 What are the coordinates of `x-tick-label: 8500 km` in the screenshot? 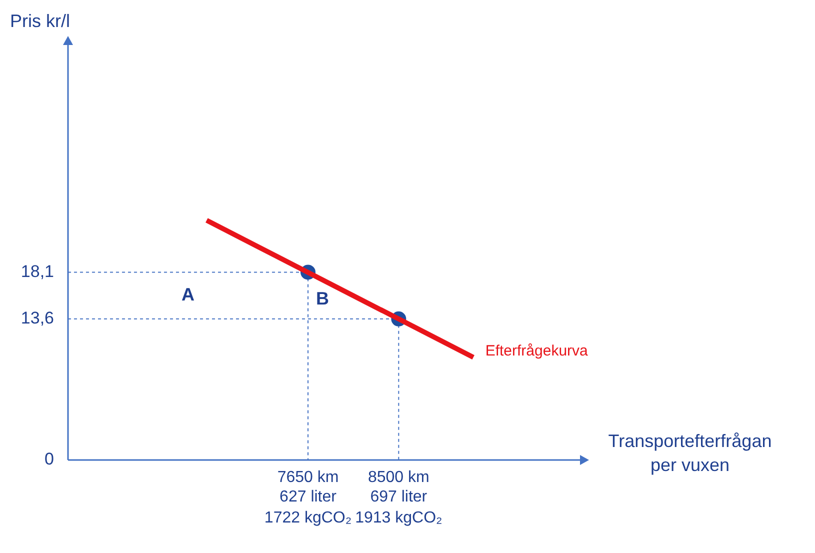 It's located at (399, 477).